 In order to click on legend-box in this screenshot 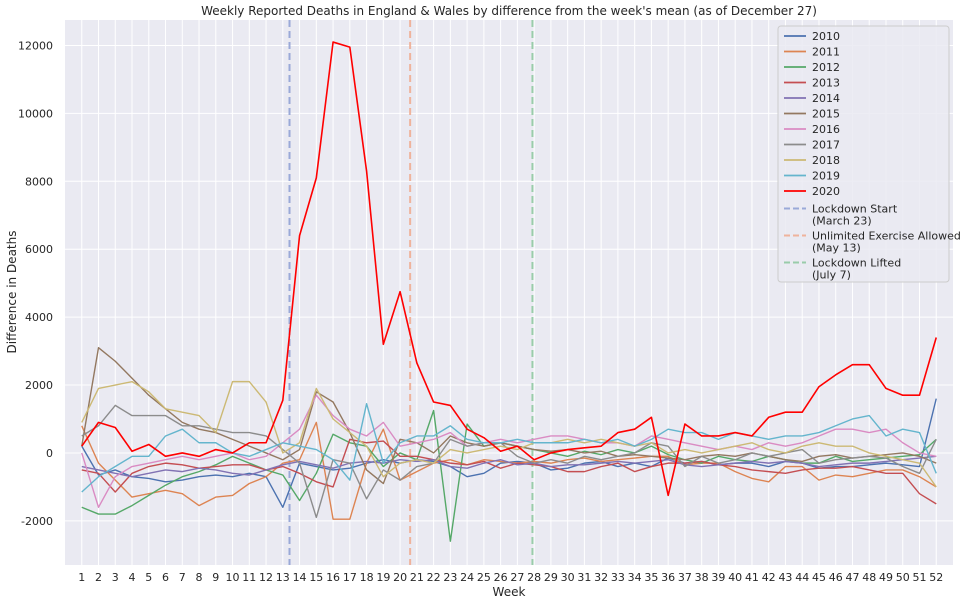, I will do `click(863, 154)`.